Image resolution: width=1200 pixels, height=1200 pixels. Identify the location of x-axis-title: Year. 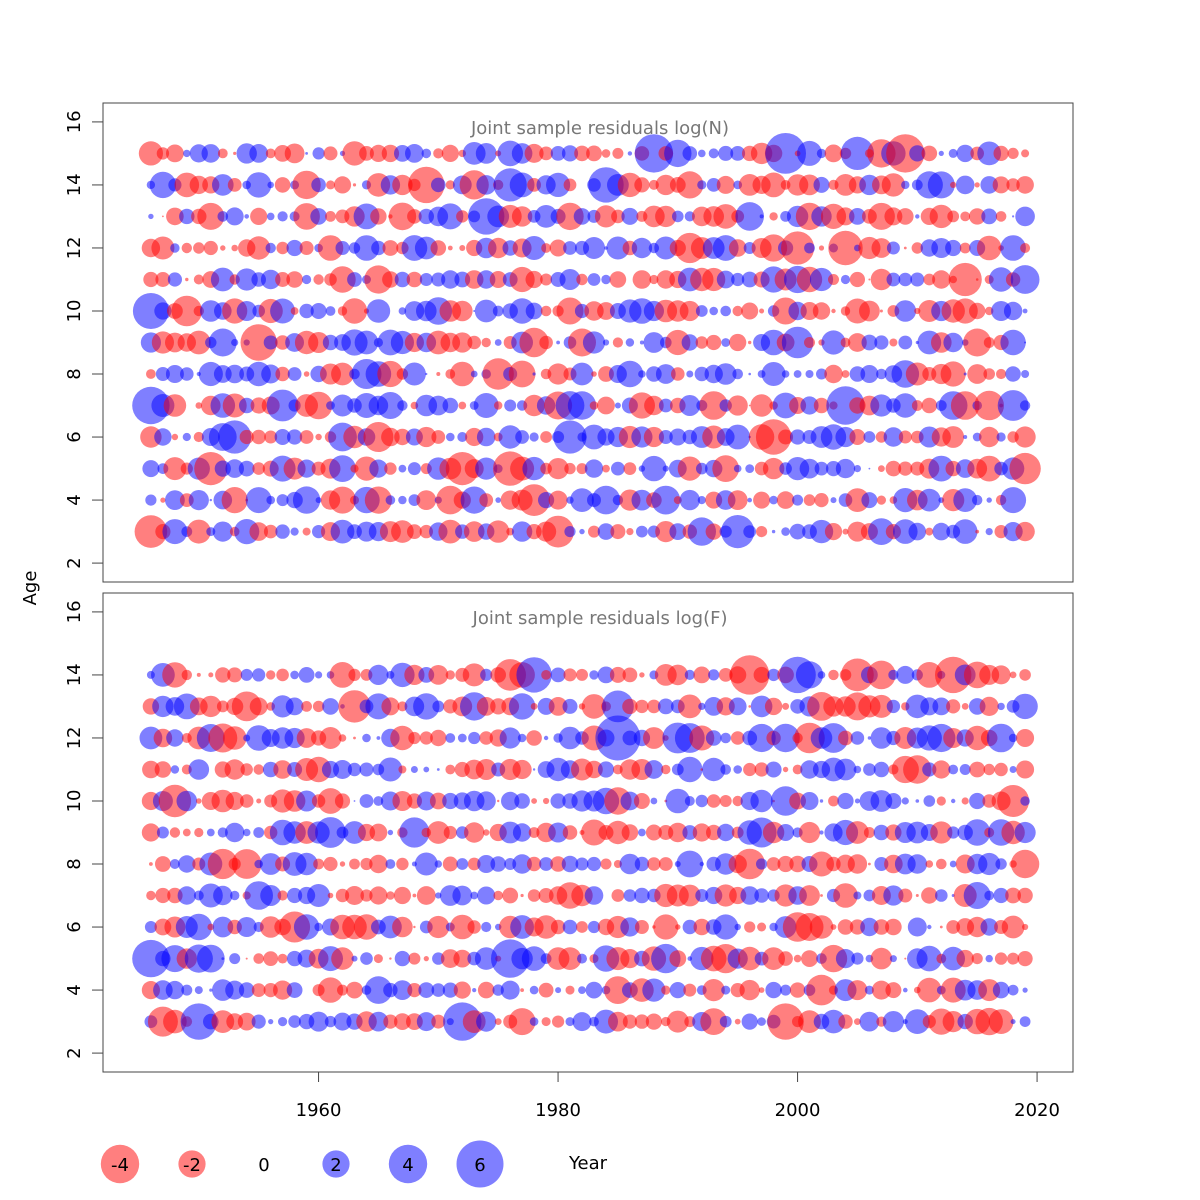
(588, 1163).